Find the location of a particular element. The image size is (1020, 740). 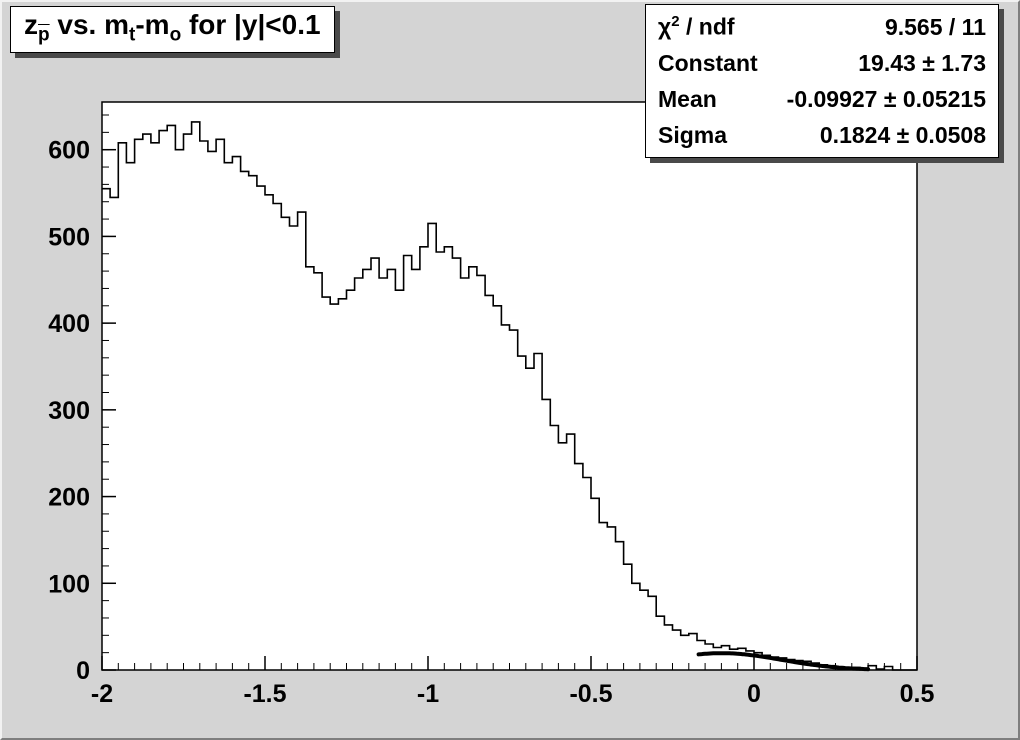

stat-row-mean: Mean -0.09927 ± 0.05215 is located at coordinates (822, 99).